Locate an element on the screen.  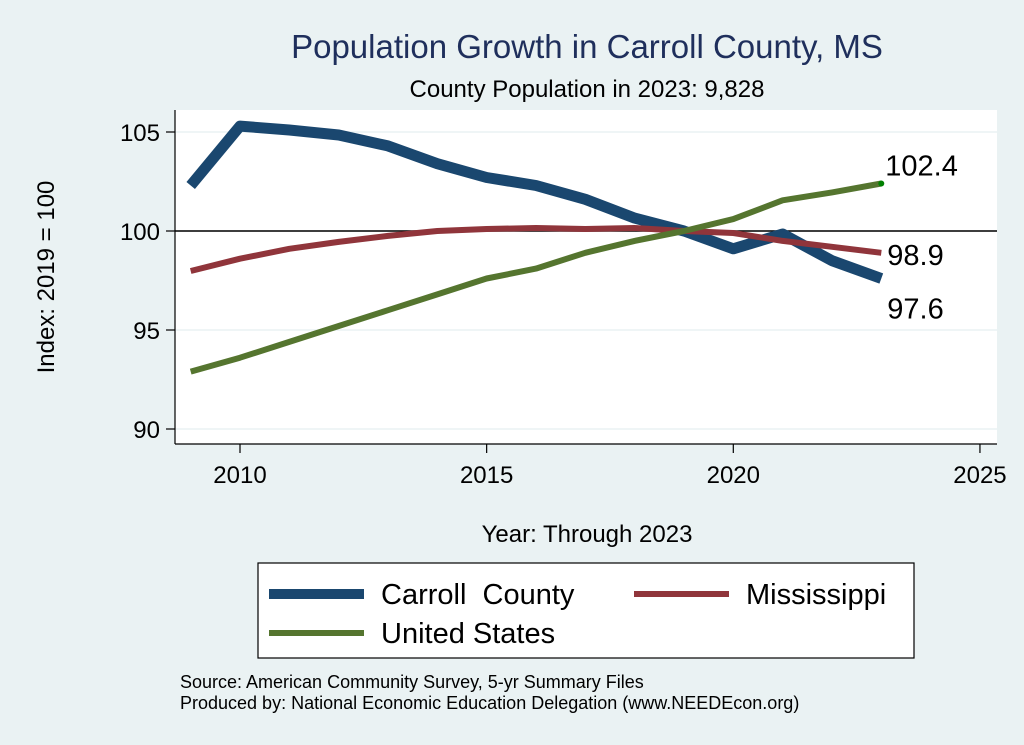
y-axis-title: Index: 2019 = 100 is located at coordinates (46, 277).